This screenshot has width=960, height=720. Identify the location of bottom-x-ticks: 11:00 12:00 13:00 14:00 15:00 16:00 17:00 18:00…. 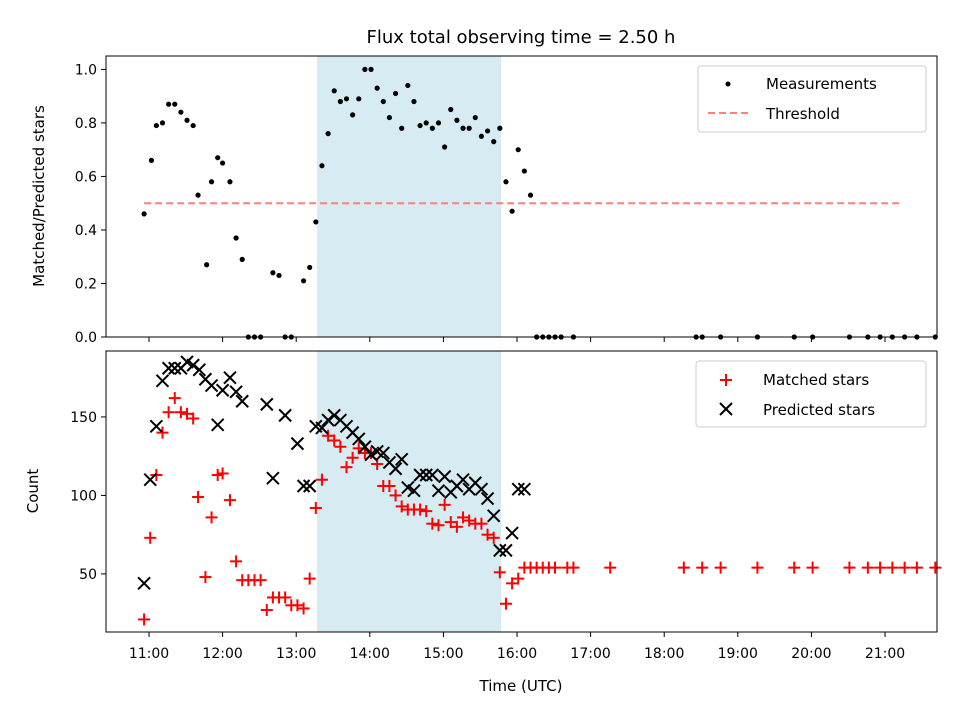
(517, 647).